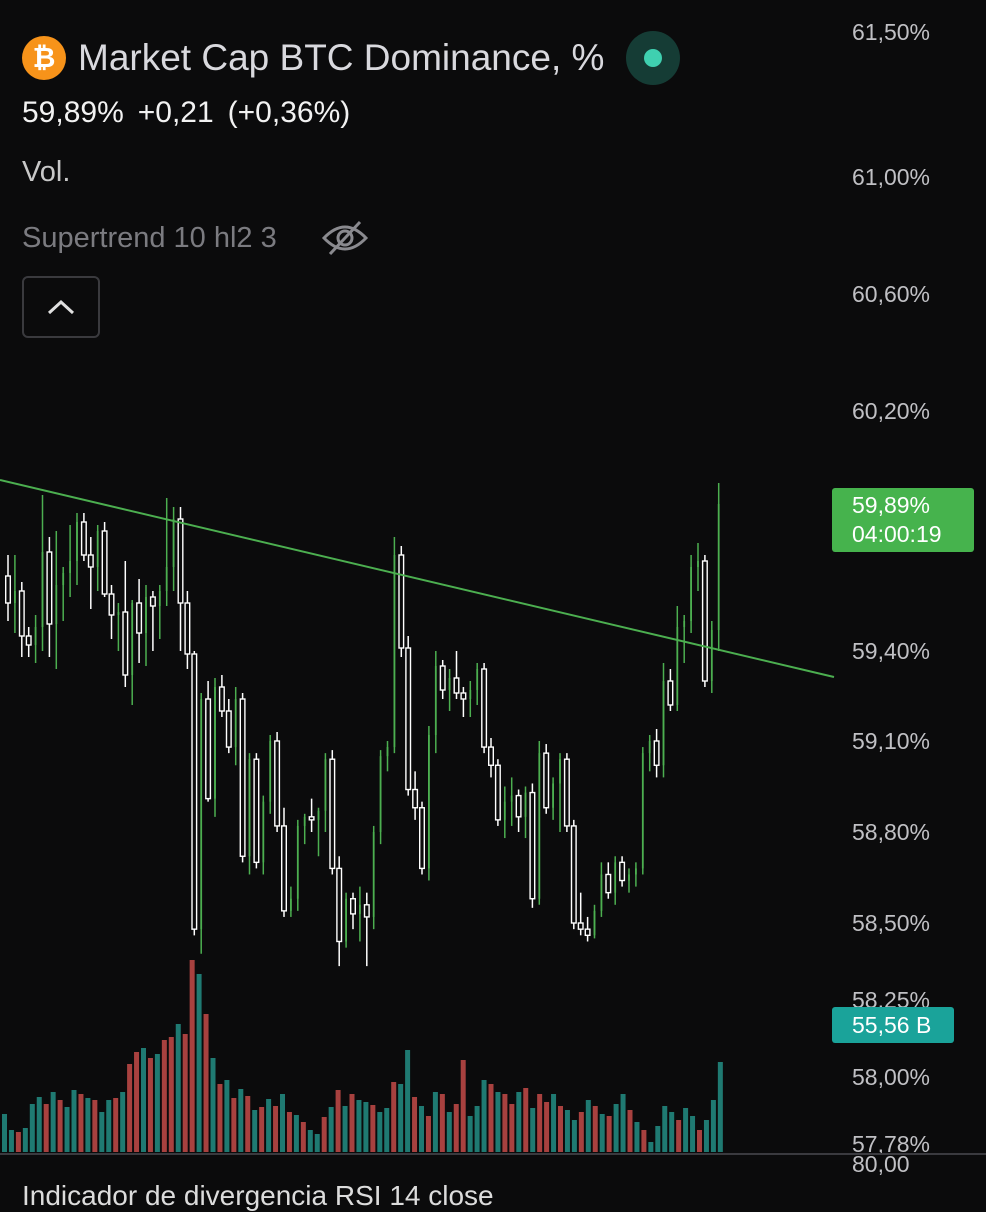  What do you see at coordinates (891, 32) in the screenshot?
I see `axis-tick-label: 61,50%` at bounding box center [891, 32].